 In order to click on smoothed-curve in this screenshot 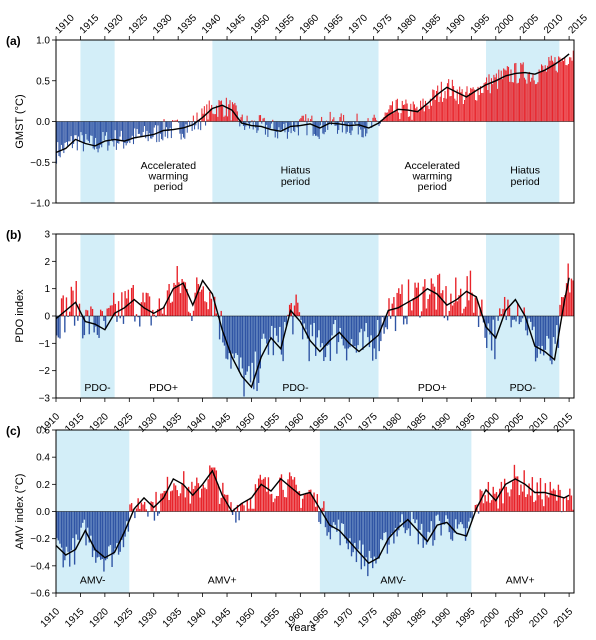, I will do `click(312, 103)`.